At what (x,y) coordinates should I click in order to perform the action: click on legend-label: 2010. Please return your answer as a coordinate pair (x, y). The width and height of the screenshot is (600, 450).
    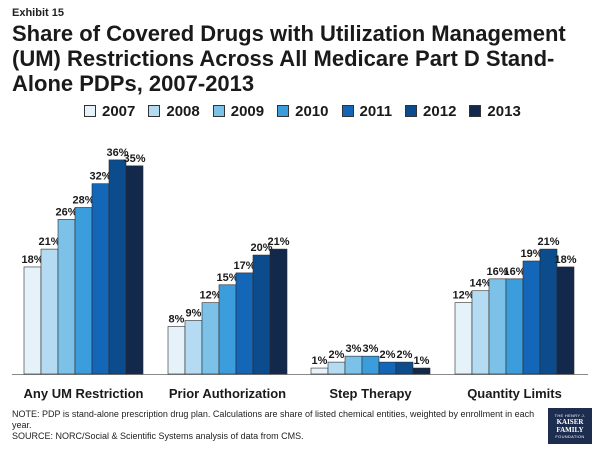
    Looking at the image, I should click on (312, 111).